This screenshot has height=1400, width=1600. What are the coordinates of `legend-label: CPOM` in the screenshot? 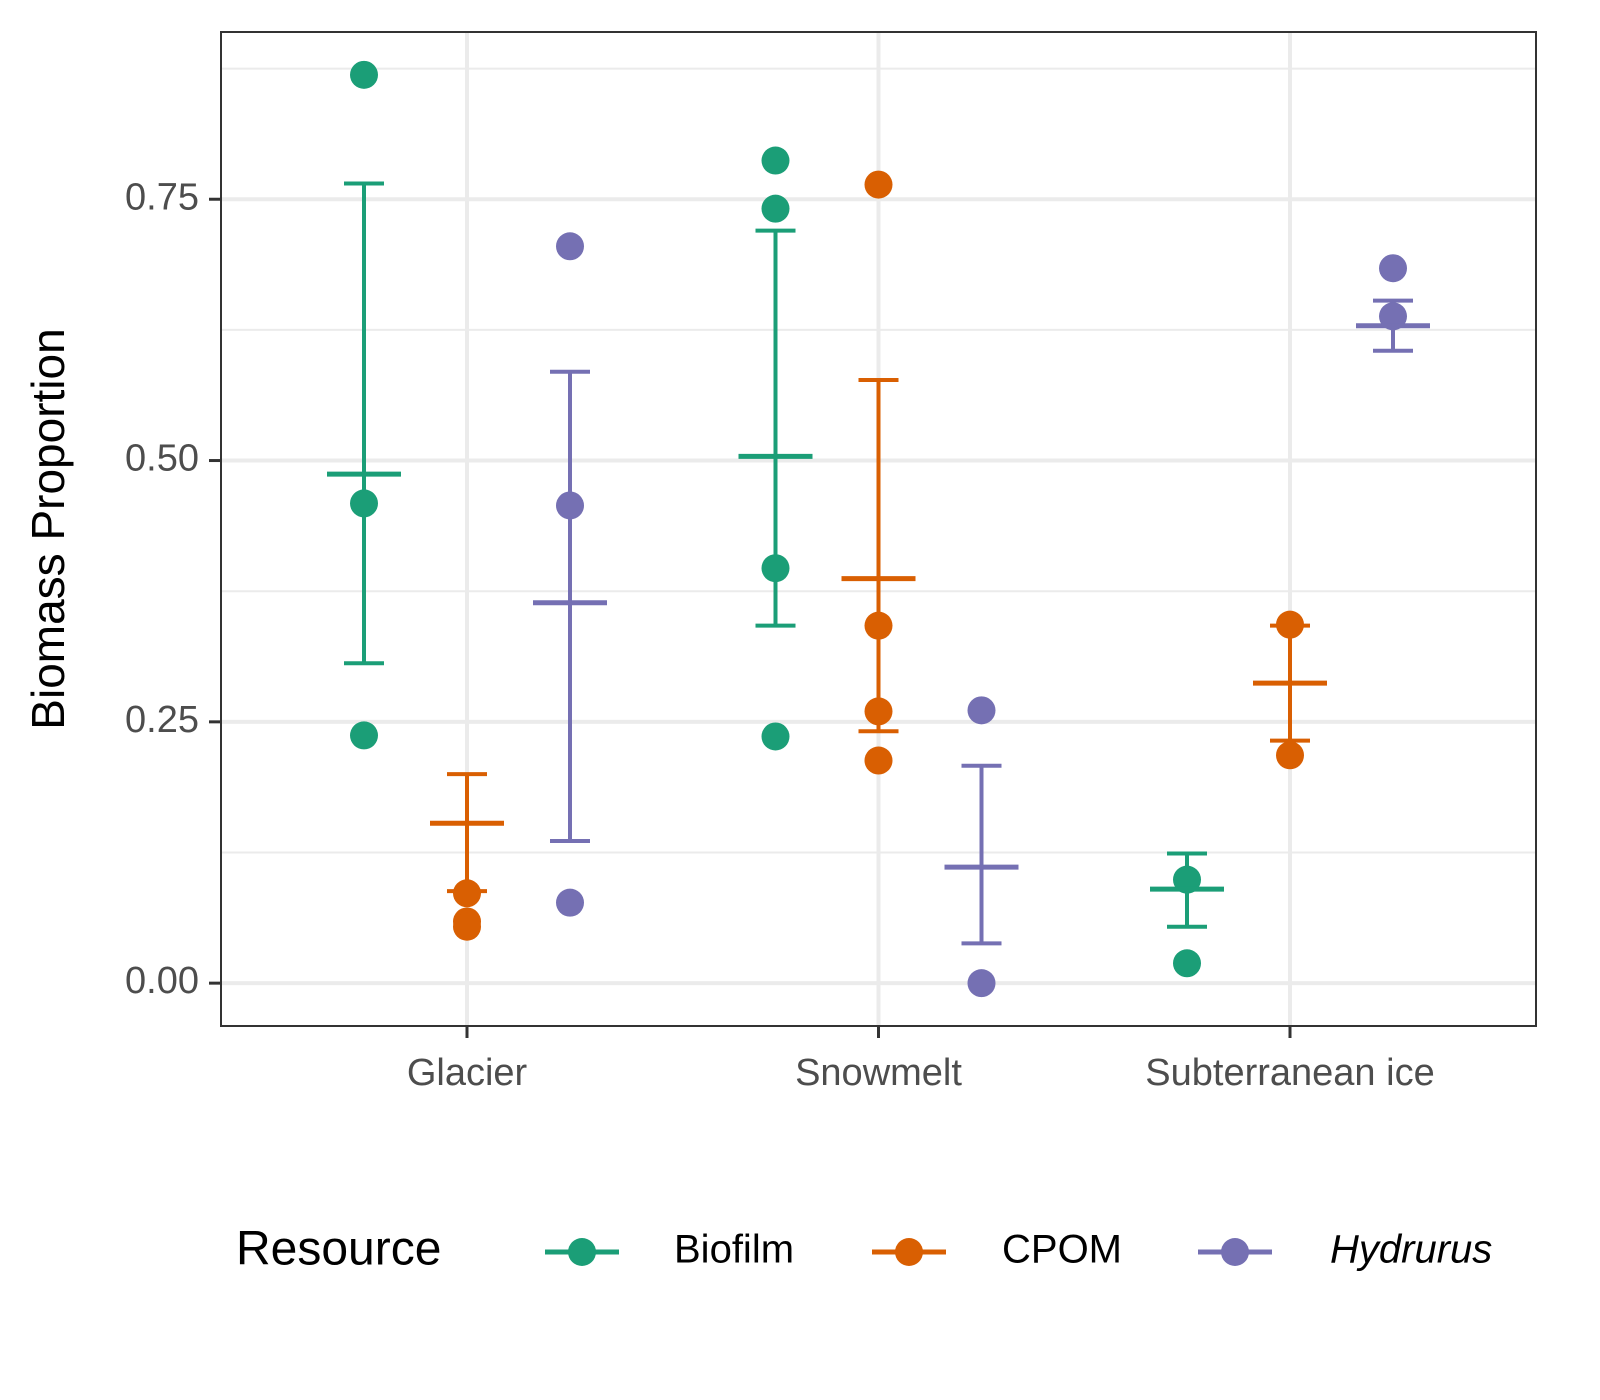 It's located at (1062, 1250).